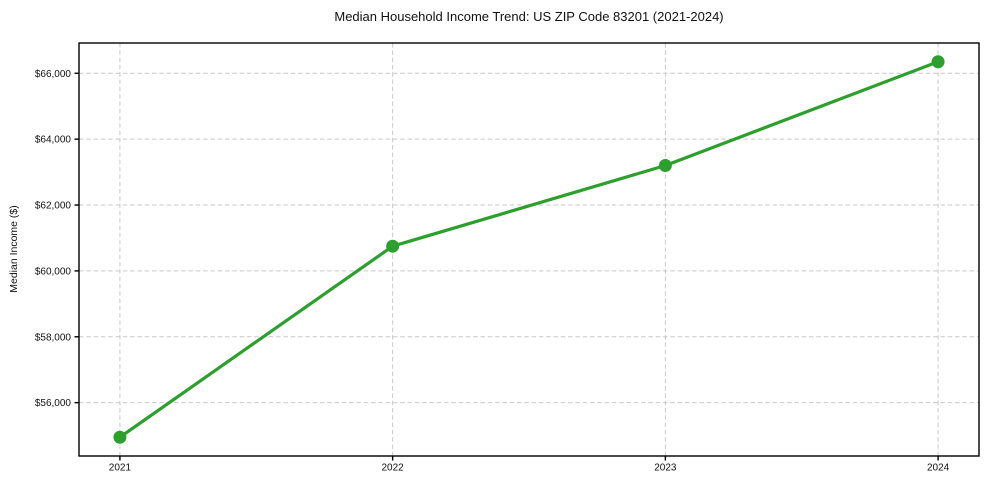  What do you see at coordinates (665, 166) in the screenshot?
I see `data-point-2023` at bounding box center [665, 166].